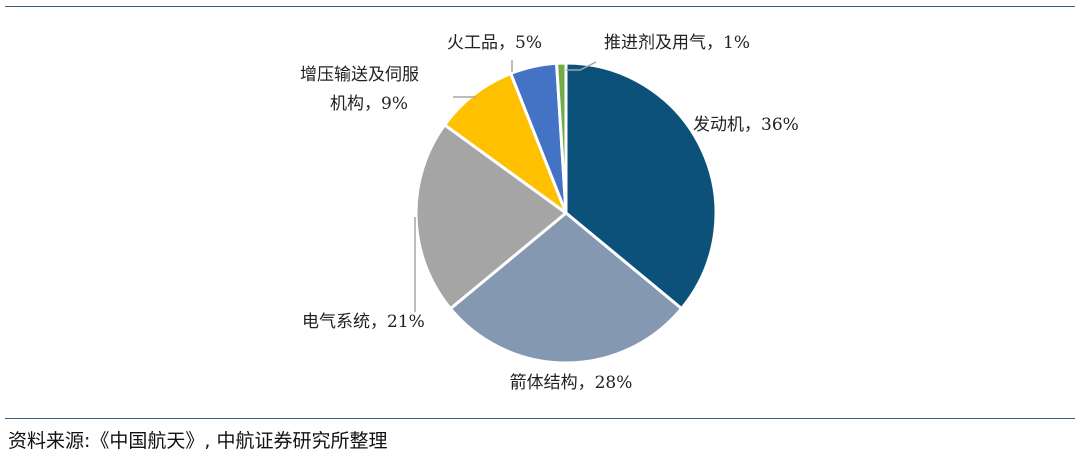 This screenshot has height=465, width=1080. What do you see at coordinates (677, 43) in the screenshot?
I see `slice-label-6: 推进剂及用气，1%` at bounding box center [677, 43].